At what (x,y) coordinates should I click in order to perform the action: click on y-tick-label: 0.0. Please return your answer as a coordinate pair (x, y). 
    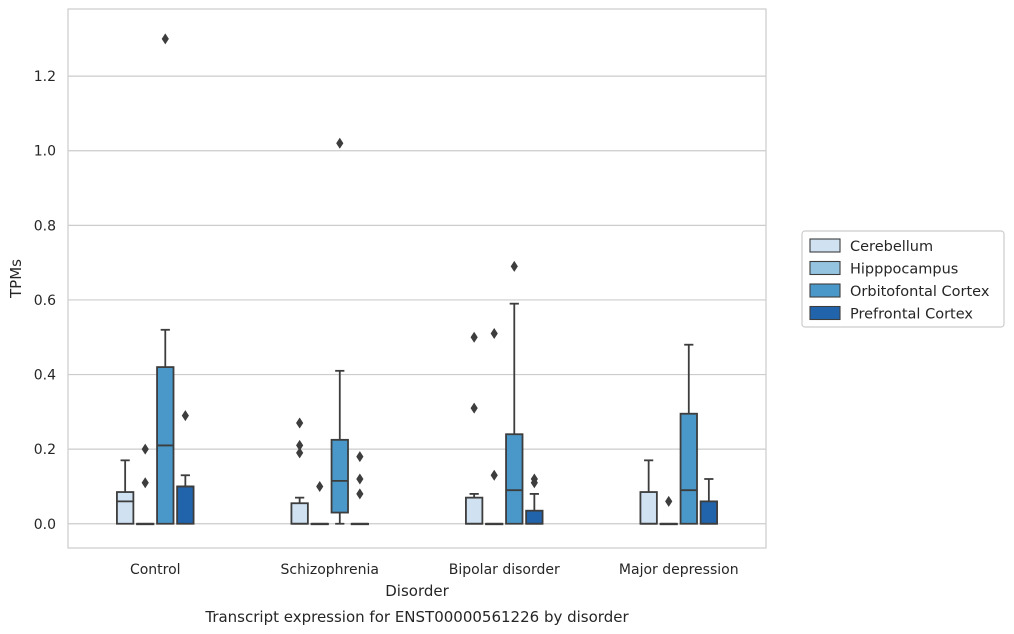
    Looking at the image, I should click on (45, 525).